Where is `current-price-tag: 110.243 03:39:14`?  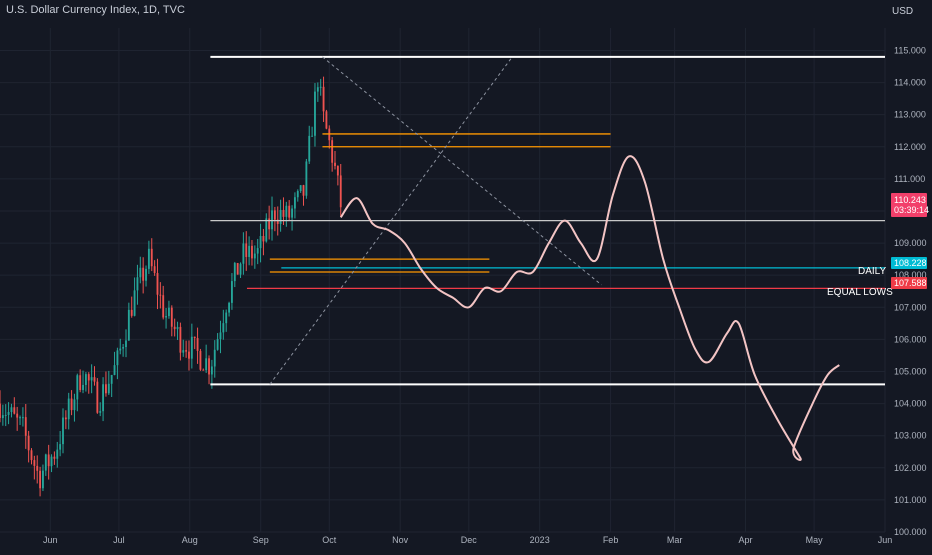 current-price-tag: 110.243 03:39:14 is located at coordinates (910, 205).